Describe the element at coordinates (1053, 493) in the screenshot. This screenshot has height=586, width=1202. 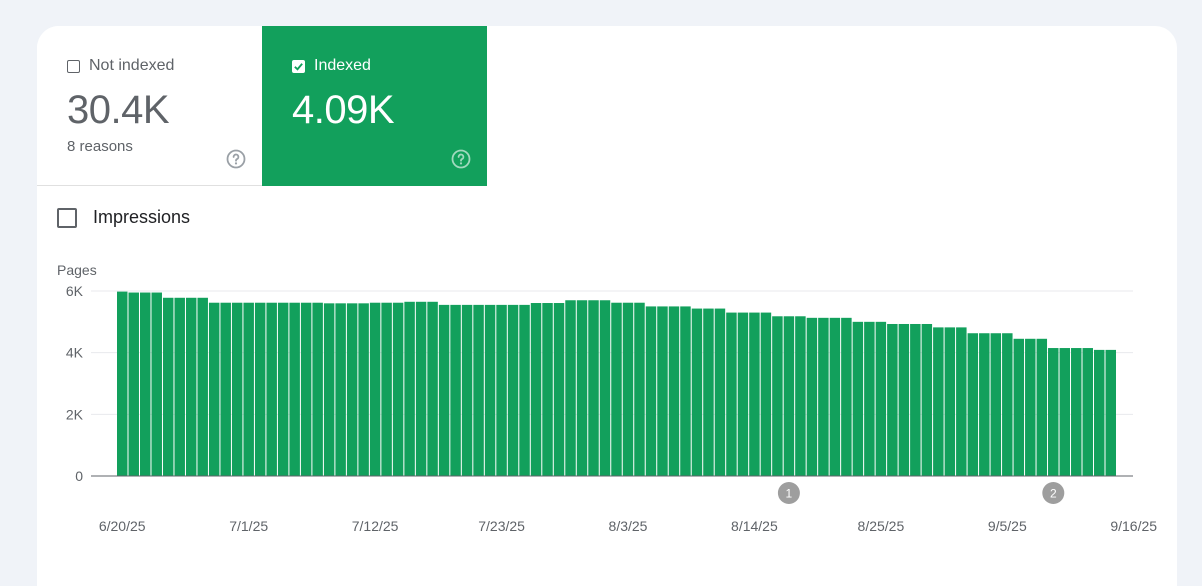
I see `annotation-marker: 2` at that location.